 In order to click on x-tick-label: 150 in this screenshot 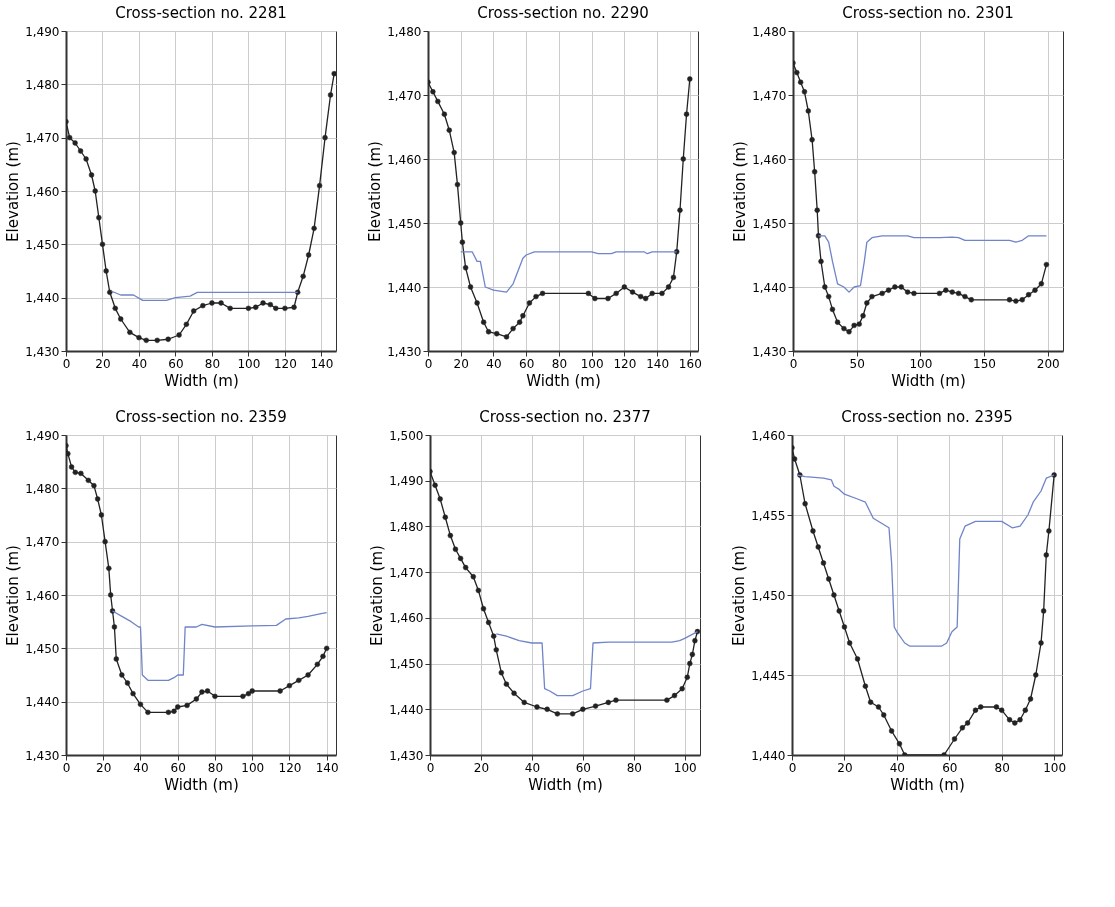, I will do `click(984, 363)`.